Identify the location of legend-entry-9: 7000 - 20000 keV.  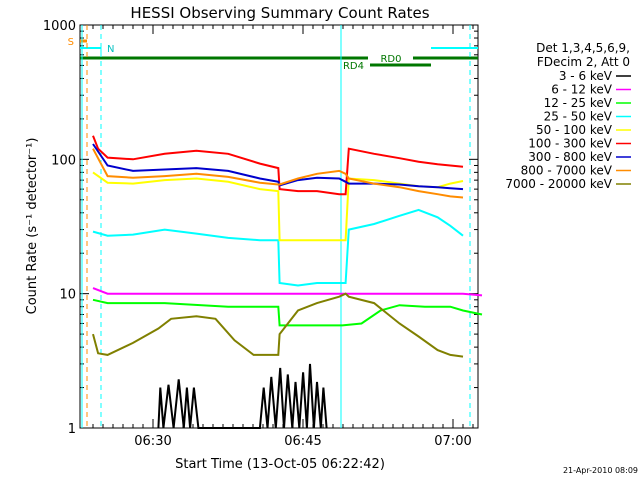
(558, 184).